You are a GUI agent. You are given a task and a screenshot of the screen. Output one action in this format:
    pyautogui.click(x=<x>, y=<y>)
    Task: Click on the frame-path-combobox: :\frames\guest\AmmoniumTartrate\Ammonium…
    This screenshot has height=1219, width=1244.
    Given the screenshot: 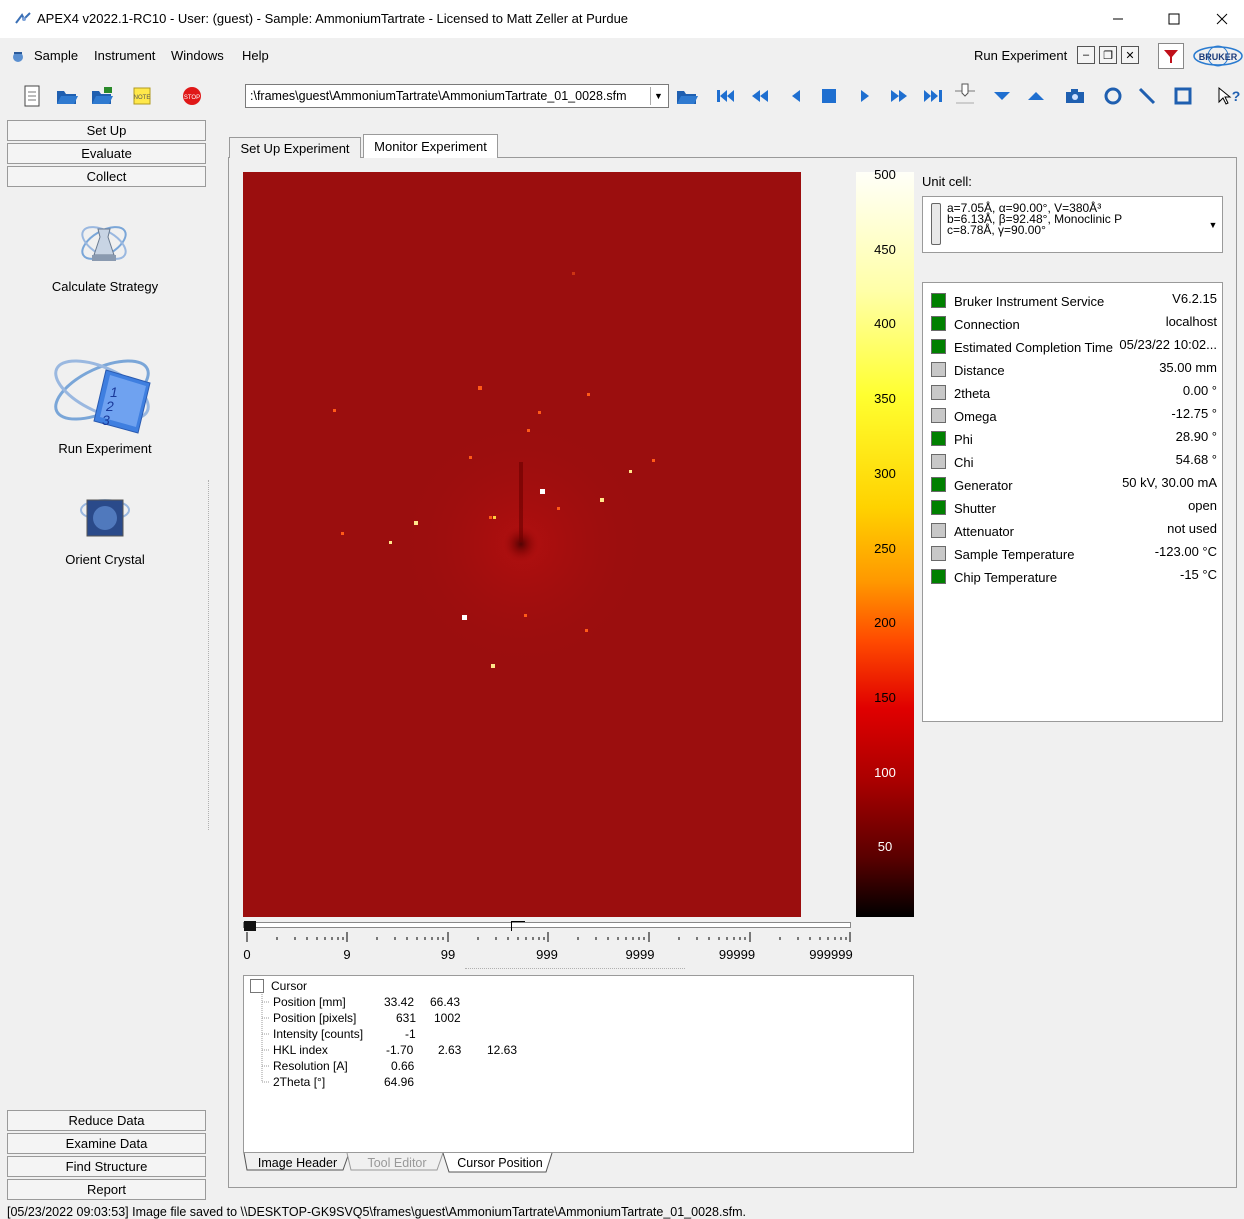 What is the action you would take?
    pyautogui.click(x=457, y=96)
    